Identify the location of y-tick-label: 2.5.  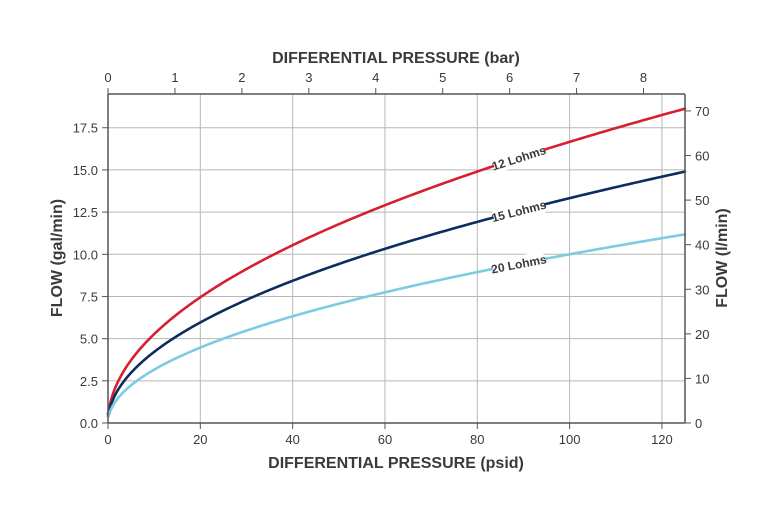
(89, 381).